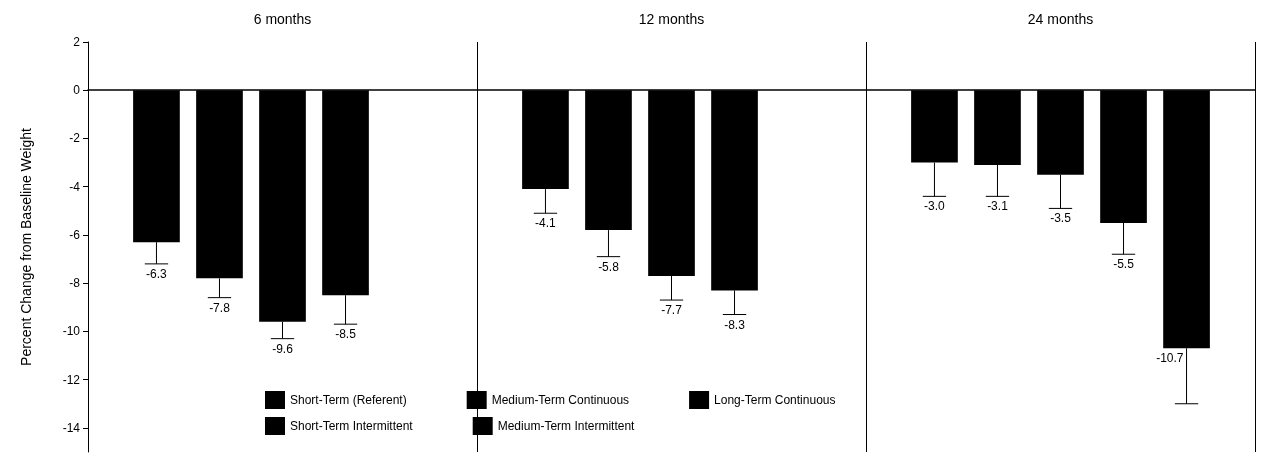  Describe the element at coordinates (71, 331) in the screenshot. I see `y-tick-label: -10` at that location.